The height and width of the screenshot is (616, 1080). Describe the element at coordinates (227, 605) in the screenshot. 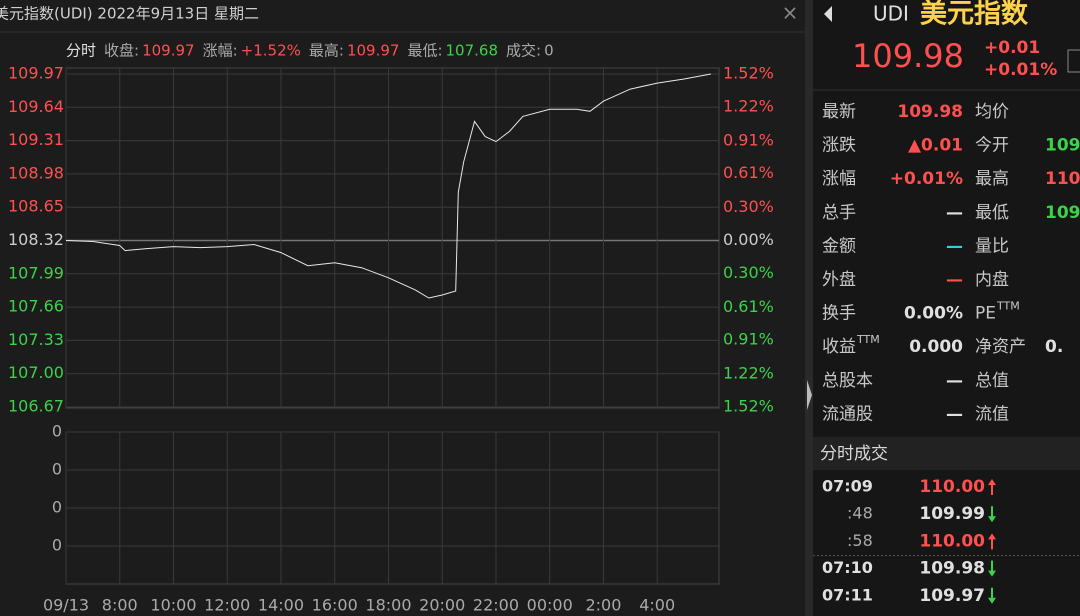

I see `x-tick-label: 12:00` at that location.